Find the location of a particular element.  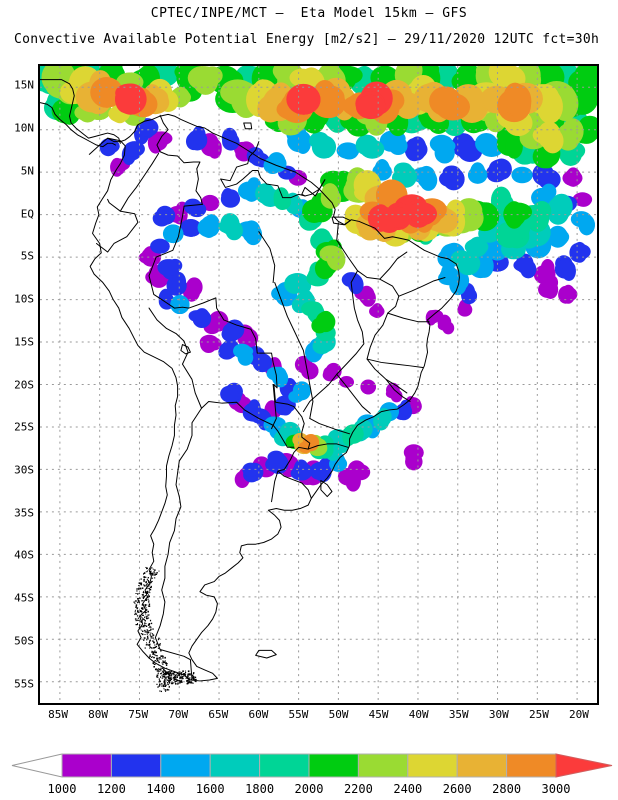

x-axis-tick-label: 85W is located at coordinates (58, 714).